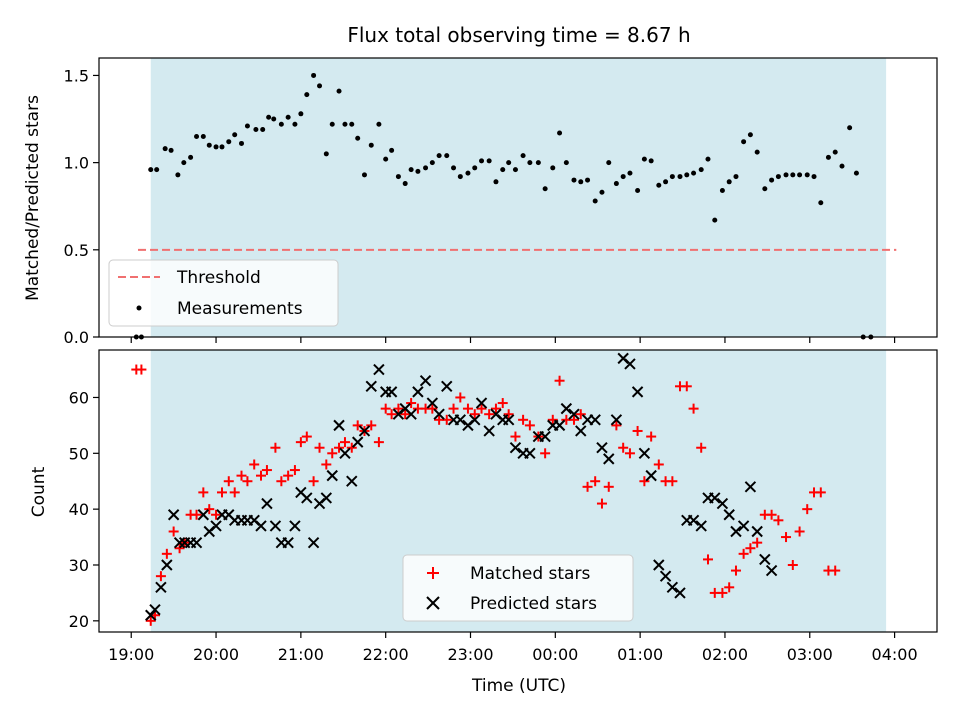  What do you see at coordinates (301, 654) in the screenshot?
I see `x-tick-label: 21:00` at bounding box center [301, 654].